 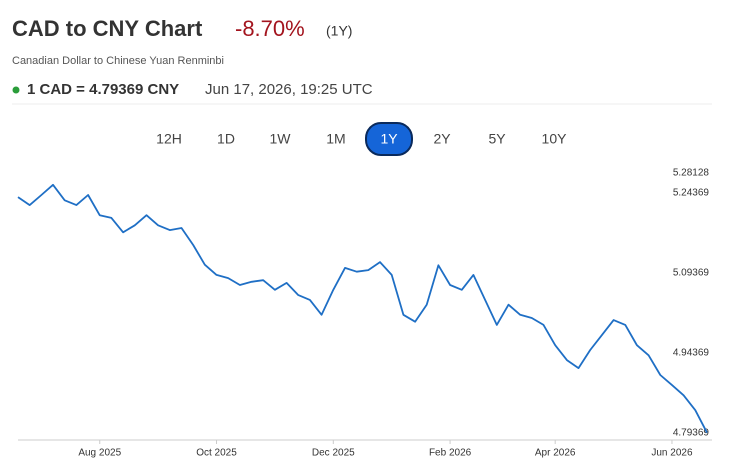 What do you see at coordinates (555, 453) in the screenshot?
I see `x-tick-label: Apr 2026` at bounding box center [555, 453].